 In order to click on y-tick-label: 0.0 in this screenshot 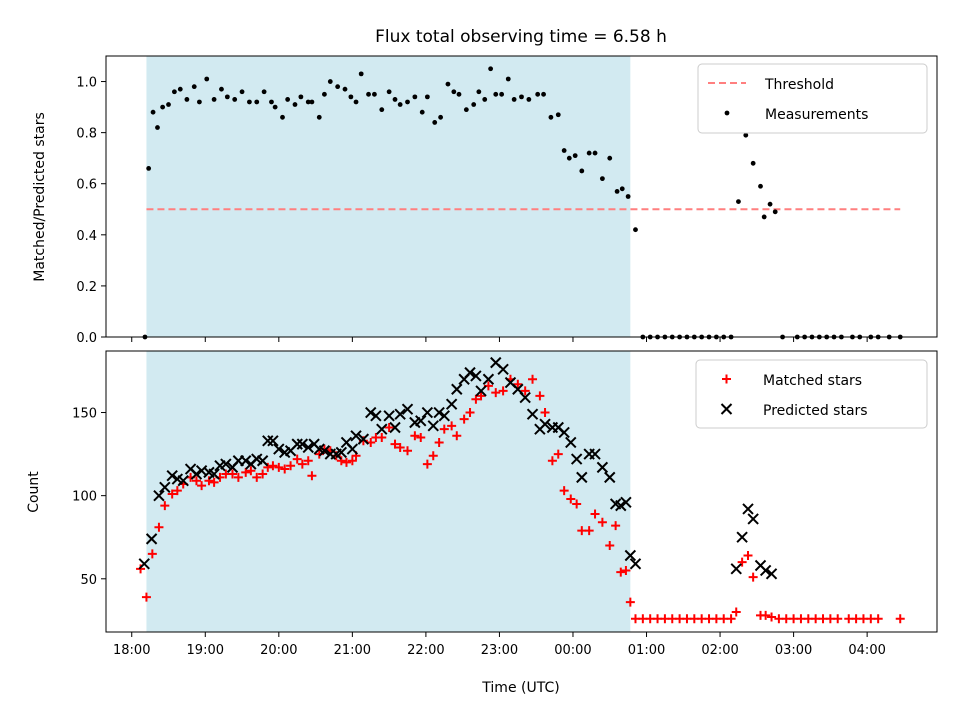, I will do `click(86, 338)`.